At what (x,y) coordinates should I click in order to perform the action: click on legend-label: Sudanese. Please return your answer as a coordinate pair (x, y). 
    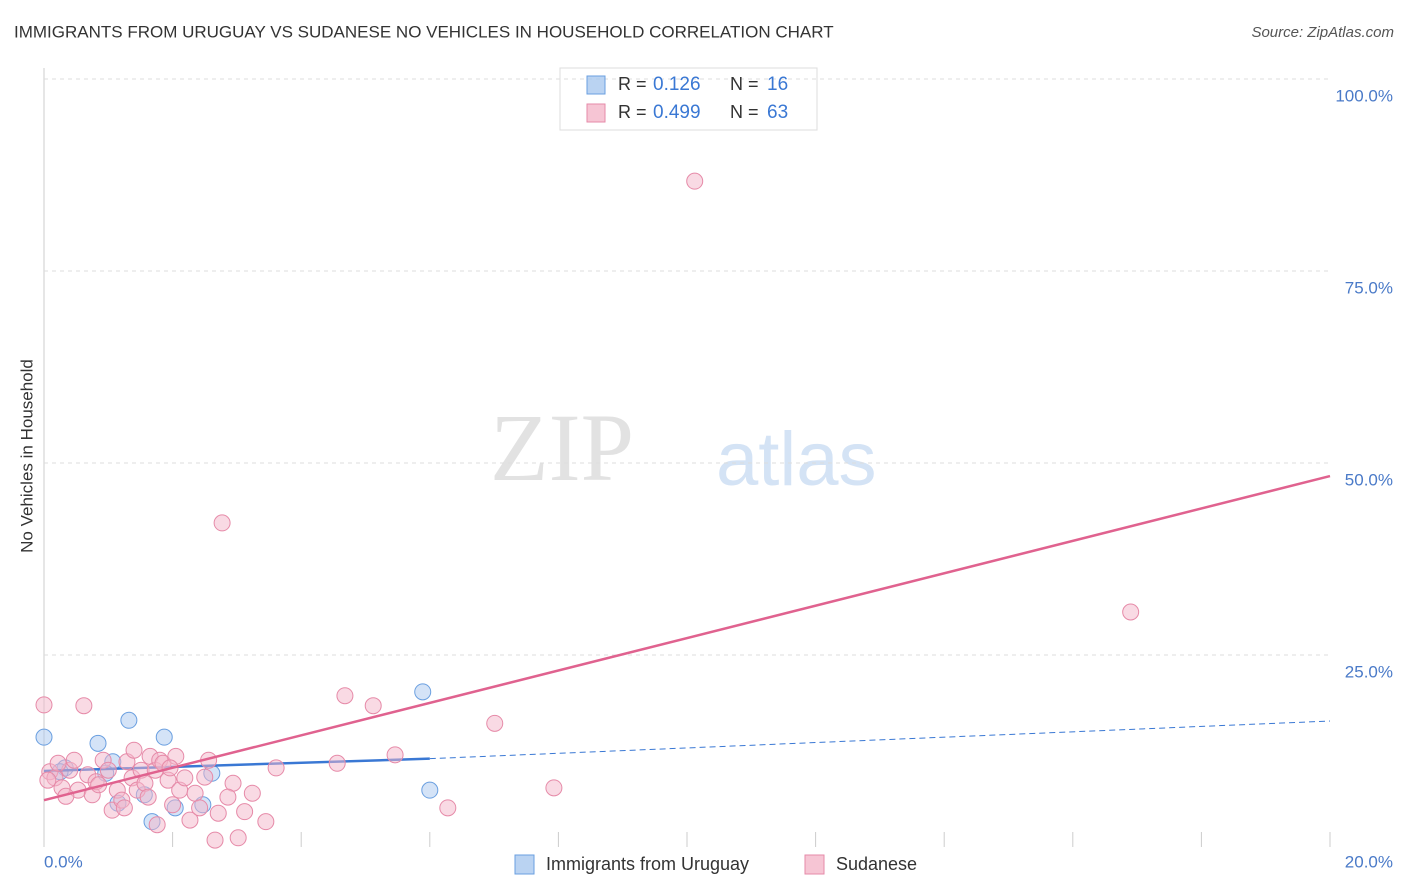
    Looking at the image, I should click on (876, 864).